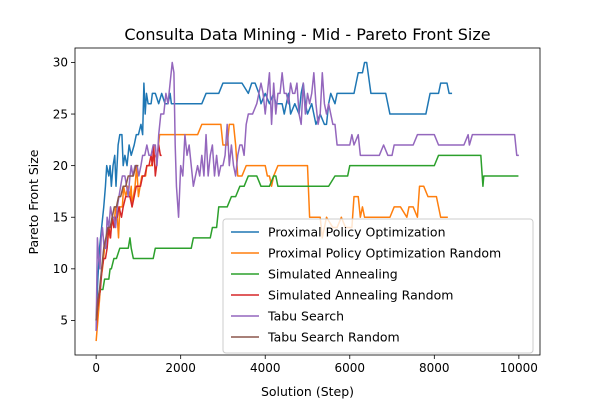  I want to click on legend-label-1: Proximal Policy Optimization Random, so click(384, 253).